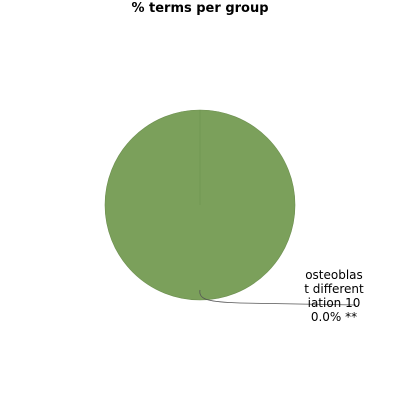 This screenshot has width=400, height=400. Describe the element at coordinates (200, 8) in the screenshot. I see `chart-title: % terms per group` at that location.